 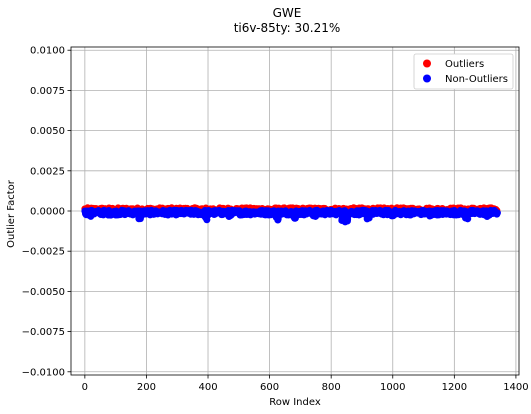 What do you see at coordinates (146, 387) in the screenshot?
I see `x-tick-label: 200` at bounding box center [146, 387].